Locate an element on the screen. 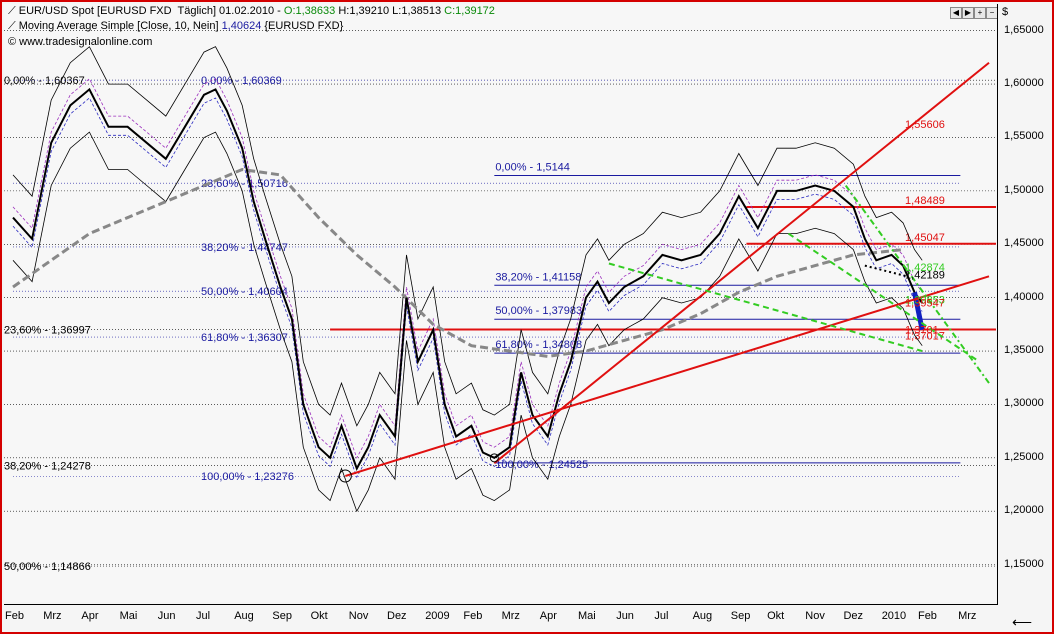  left-level-label: 23,60% - 1,36997 is located at coordinates (47, 331).